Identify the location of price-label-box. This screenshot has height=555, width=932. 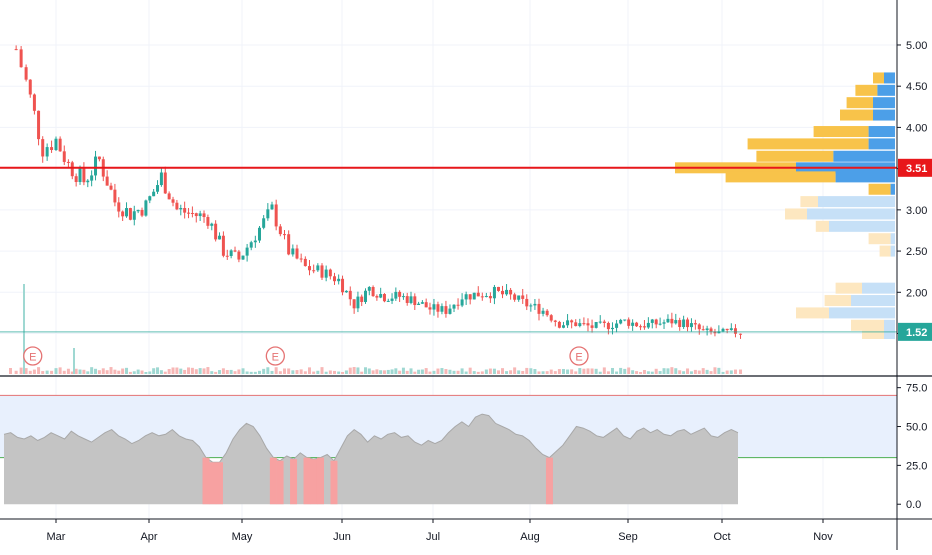
(915, 167).